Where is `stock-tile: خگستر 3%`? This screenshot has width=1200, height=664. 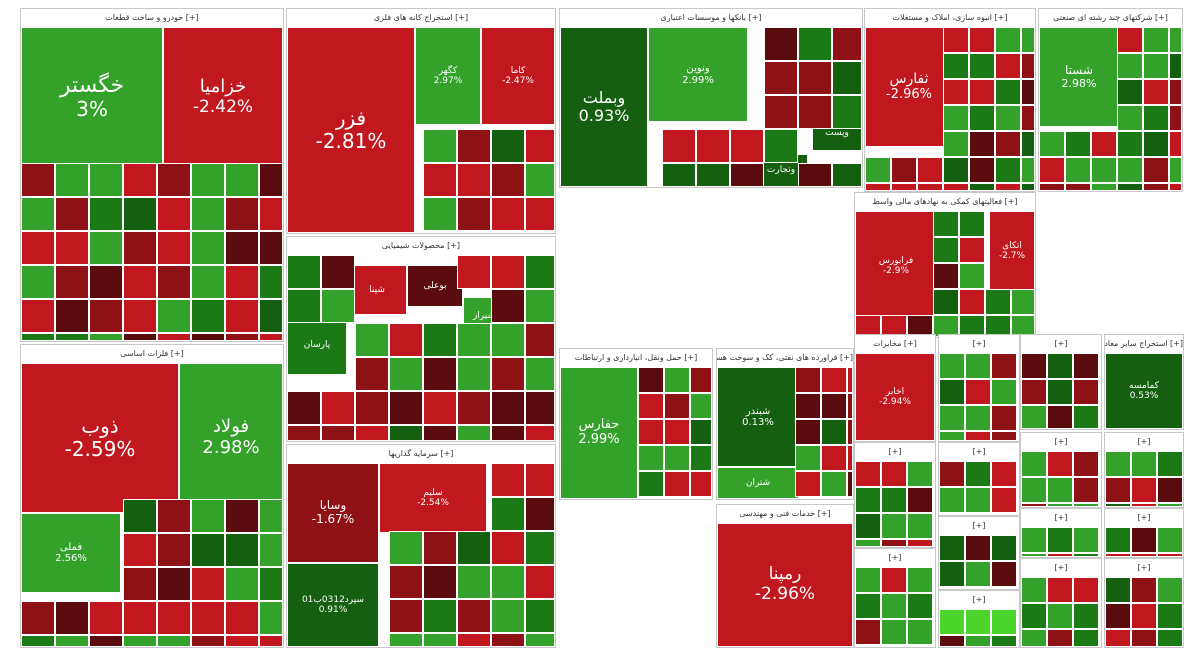
stock-tile: خگستر 3% is located at coordinates (92, 97).